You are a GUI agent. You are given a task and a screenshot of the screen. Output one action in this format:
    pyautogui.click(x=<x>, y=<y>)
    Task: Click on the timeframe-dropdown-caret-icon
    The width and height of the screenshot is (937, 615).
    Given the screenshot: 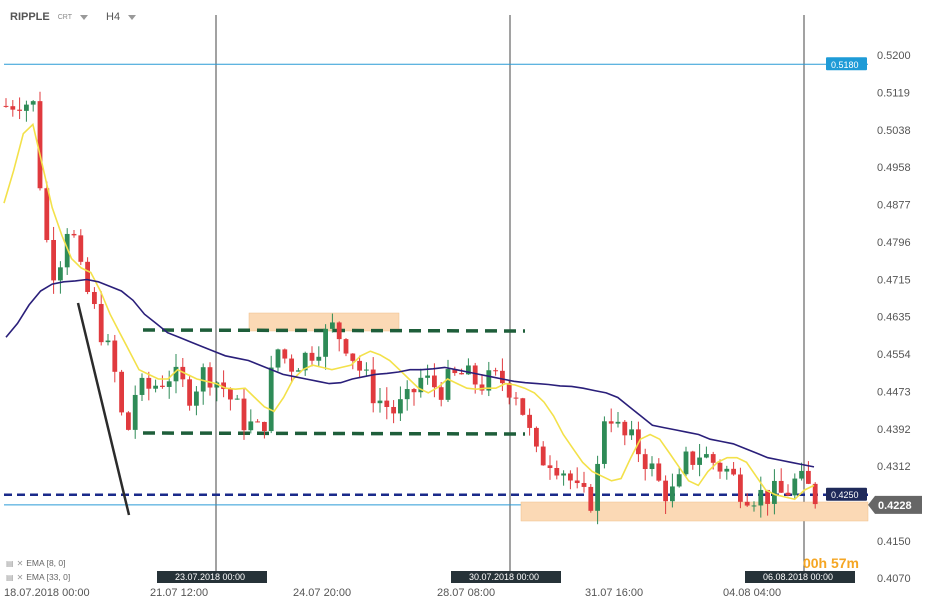 What is the action you would take?
    pyautogui.click(x=132, y=17)
    